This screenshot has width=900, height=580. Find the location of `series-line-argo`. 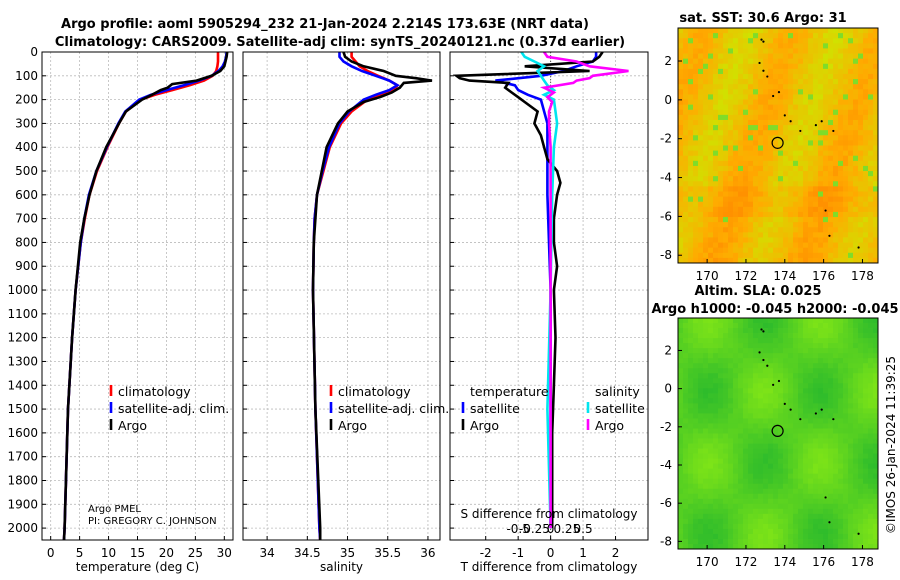

series-line-argo is located at coordinates (372, 296).